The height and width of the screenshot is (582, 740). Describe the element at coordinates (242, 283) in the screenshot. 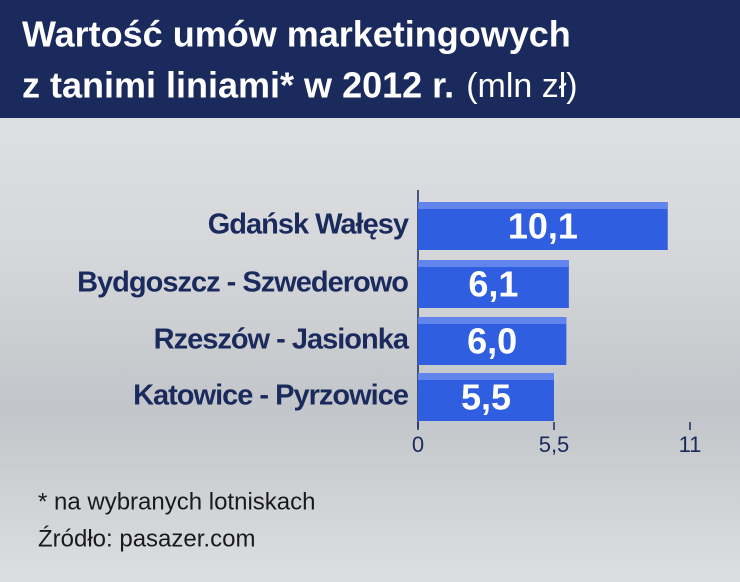

I see `category-label: Bydgoszcz - Szwederowo` at that location.